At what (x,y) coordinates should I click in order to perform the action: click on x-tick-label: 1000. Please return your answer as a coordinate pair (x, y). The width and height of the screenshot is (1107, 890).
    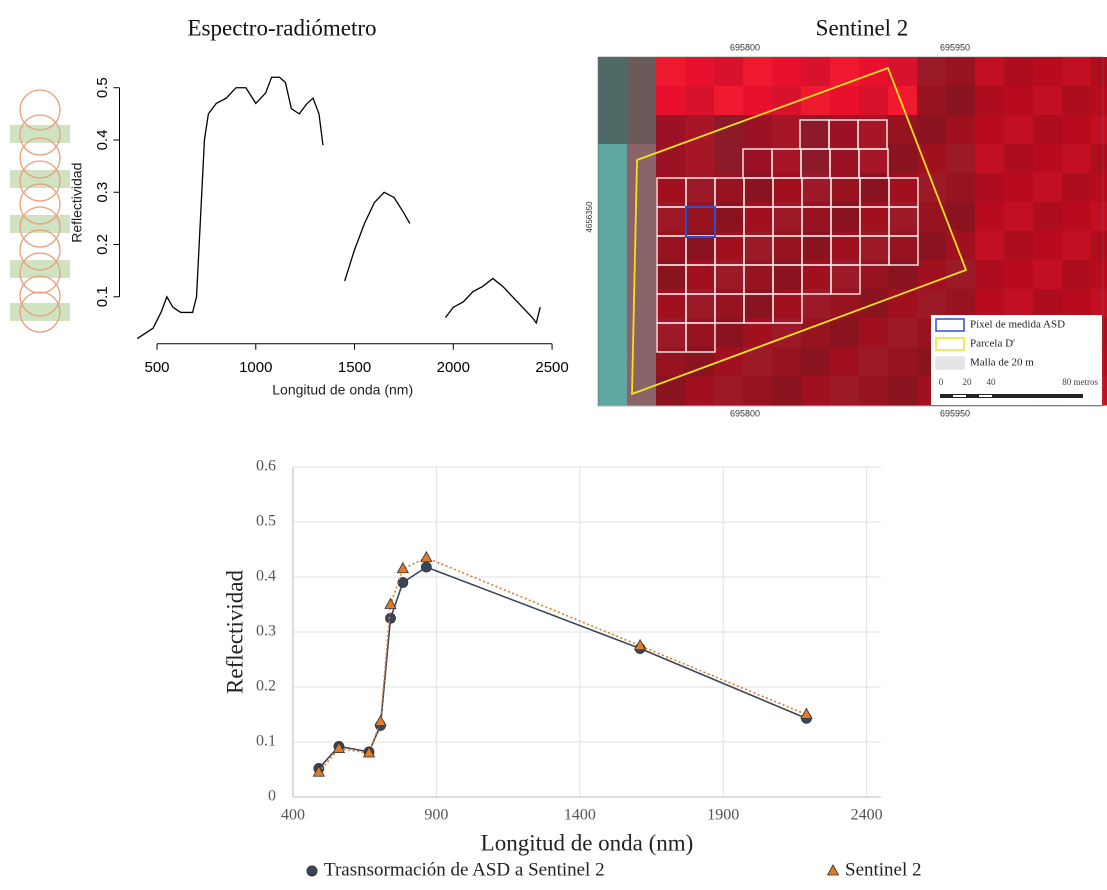
    Looking at the image, I should click on (255, 367).